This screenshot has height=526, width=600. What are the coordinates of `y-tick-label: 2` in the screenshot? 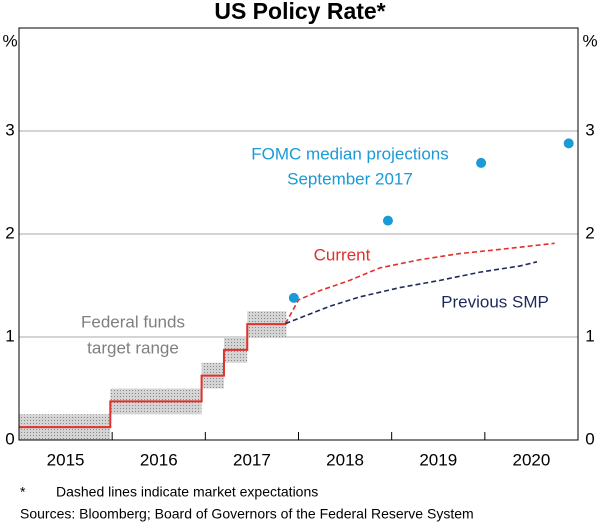 It's located at (9, 232).